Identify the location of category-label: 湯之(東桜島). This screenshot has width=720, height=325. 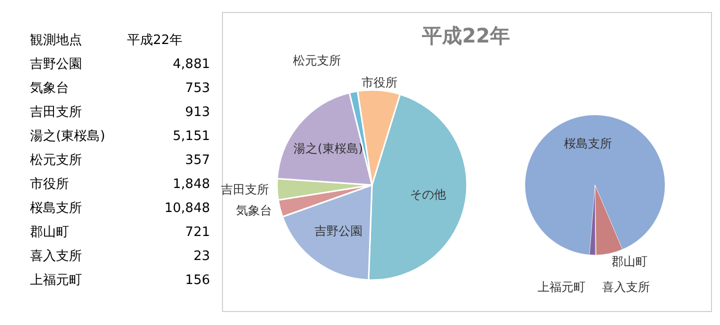
(68, 136).